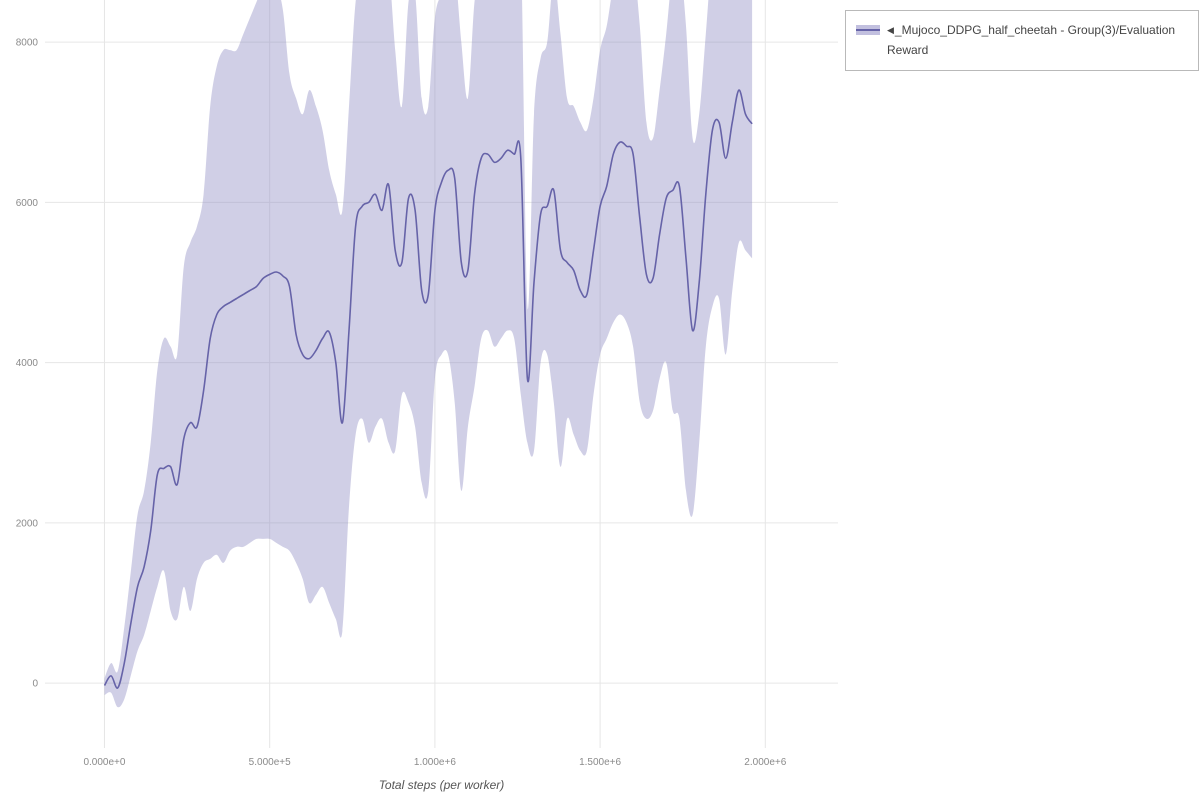 Image resolution: width=1200 pixels, height=800 pixels. What do you see at coordinates (441, 785) in the screenshot?
I see `x-axis-title: Total steps (per worker)` at bounding box center [441, 785].